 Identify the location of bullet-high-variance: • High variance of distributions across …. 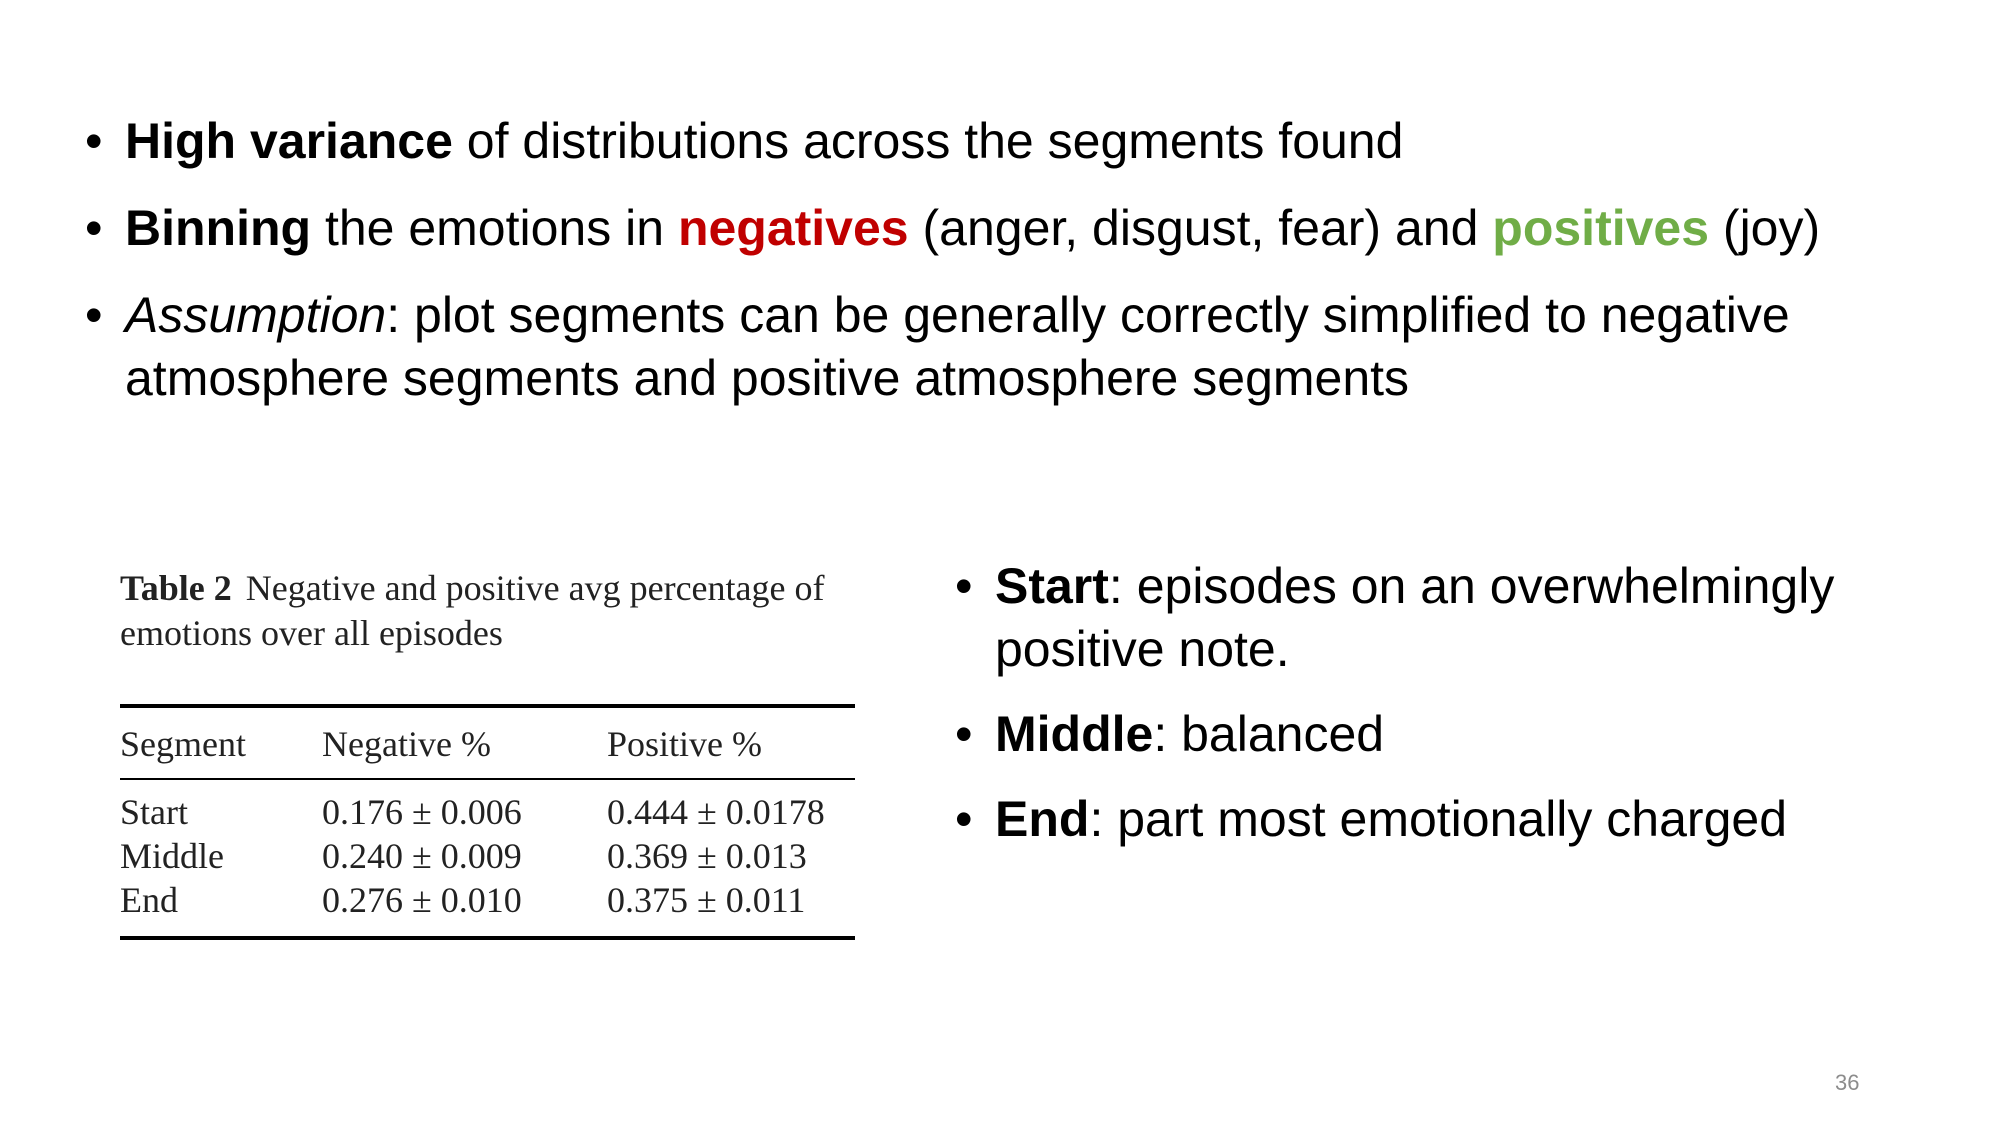
(1025, 141).